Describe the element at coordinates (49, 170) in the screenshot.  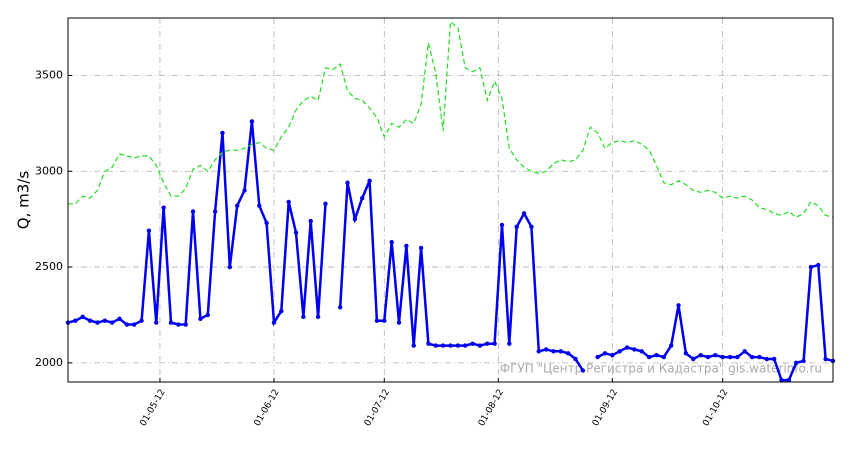
I see `y-tick-label: 3000` at that location.